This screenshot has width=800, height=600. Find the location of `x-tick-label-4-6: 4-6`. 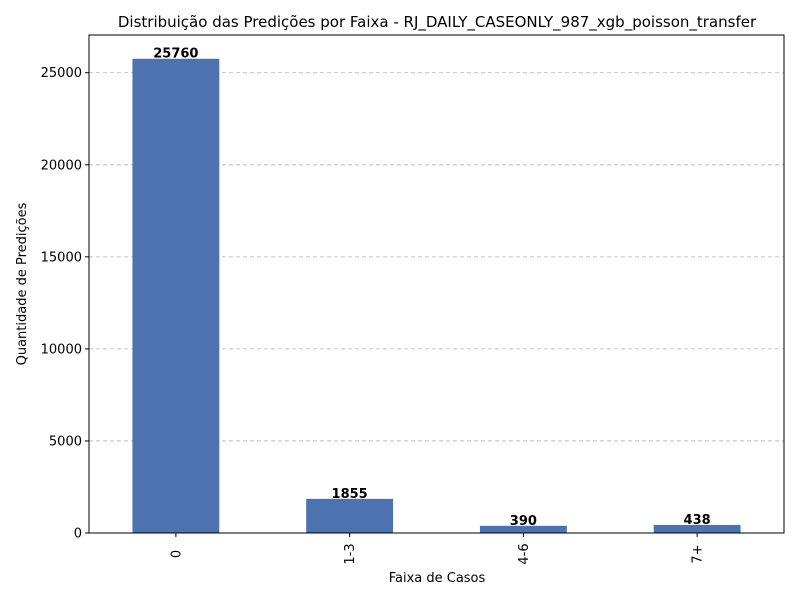

x-tick-label-4-6: 4-6 is located at coordinates (524, 553).